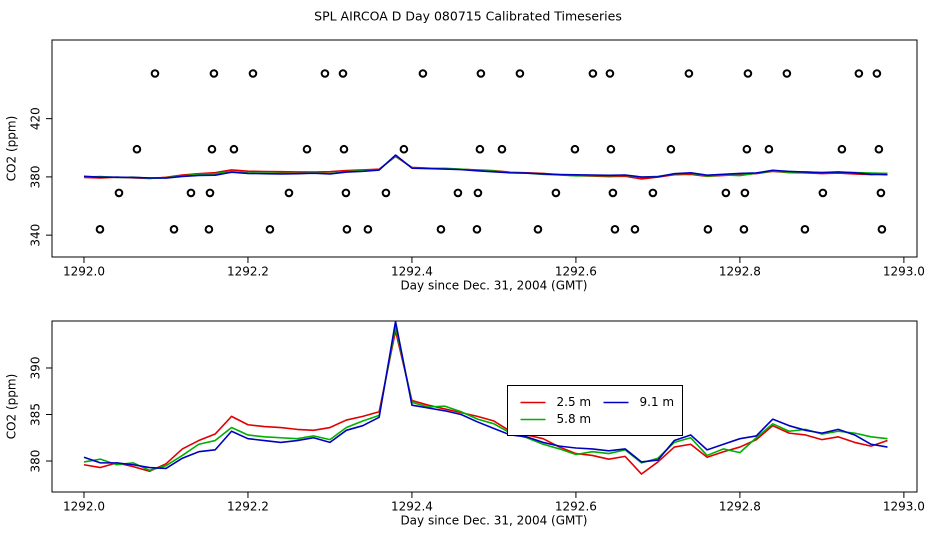 The image size is (936, 544). Describe the element at coordinates (595, 410) in the screenshot. I see `legend-box` at that location.